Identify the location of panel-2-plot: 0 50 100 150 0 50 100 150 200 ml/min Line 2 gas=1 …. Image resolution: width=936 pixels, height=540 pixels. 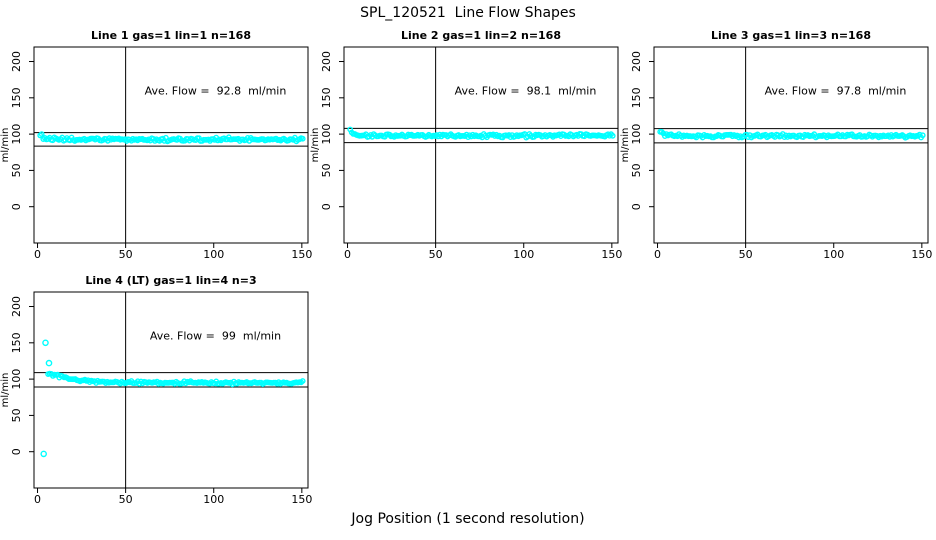
(466, 145).